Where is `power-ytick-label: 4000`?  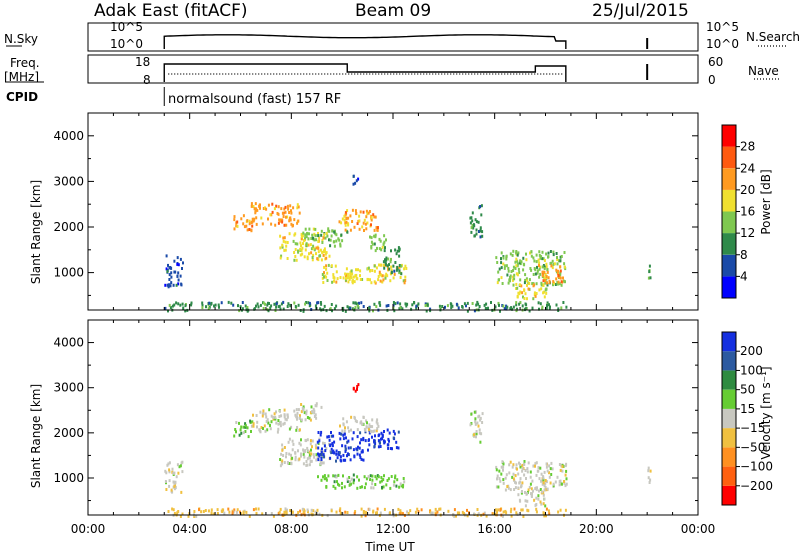 power-ytick-label: 4000 is located at coordinates (68, 136).